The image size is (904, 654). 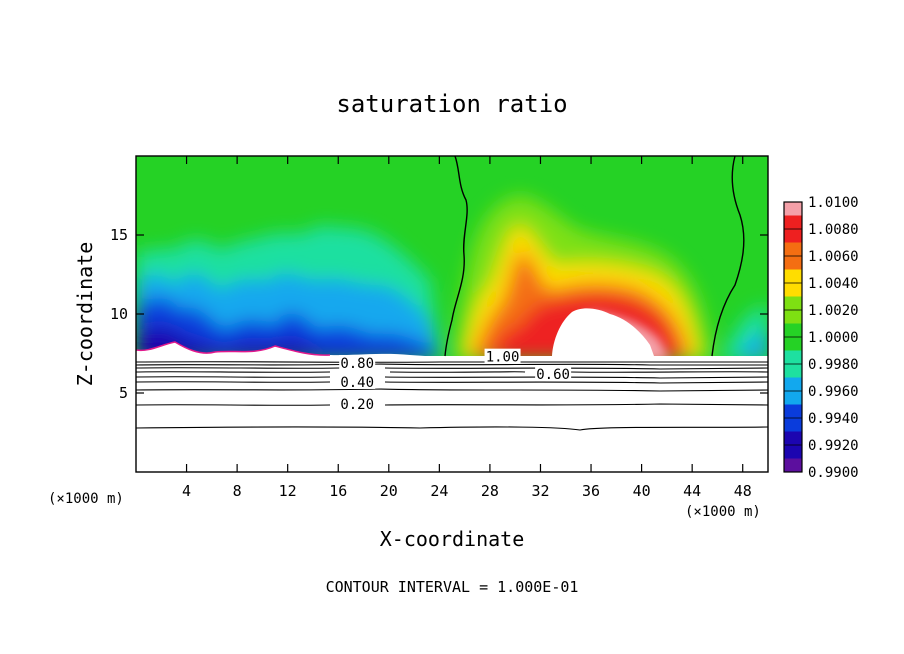 I want to click on contour-interval-note: CONTOUR INTERVAL = 1.000E-01, so click(x=452, y=587).